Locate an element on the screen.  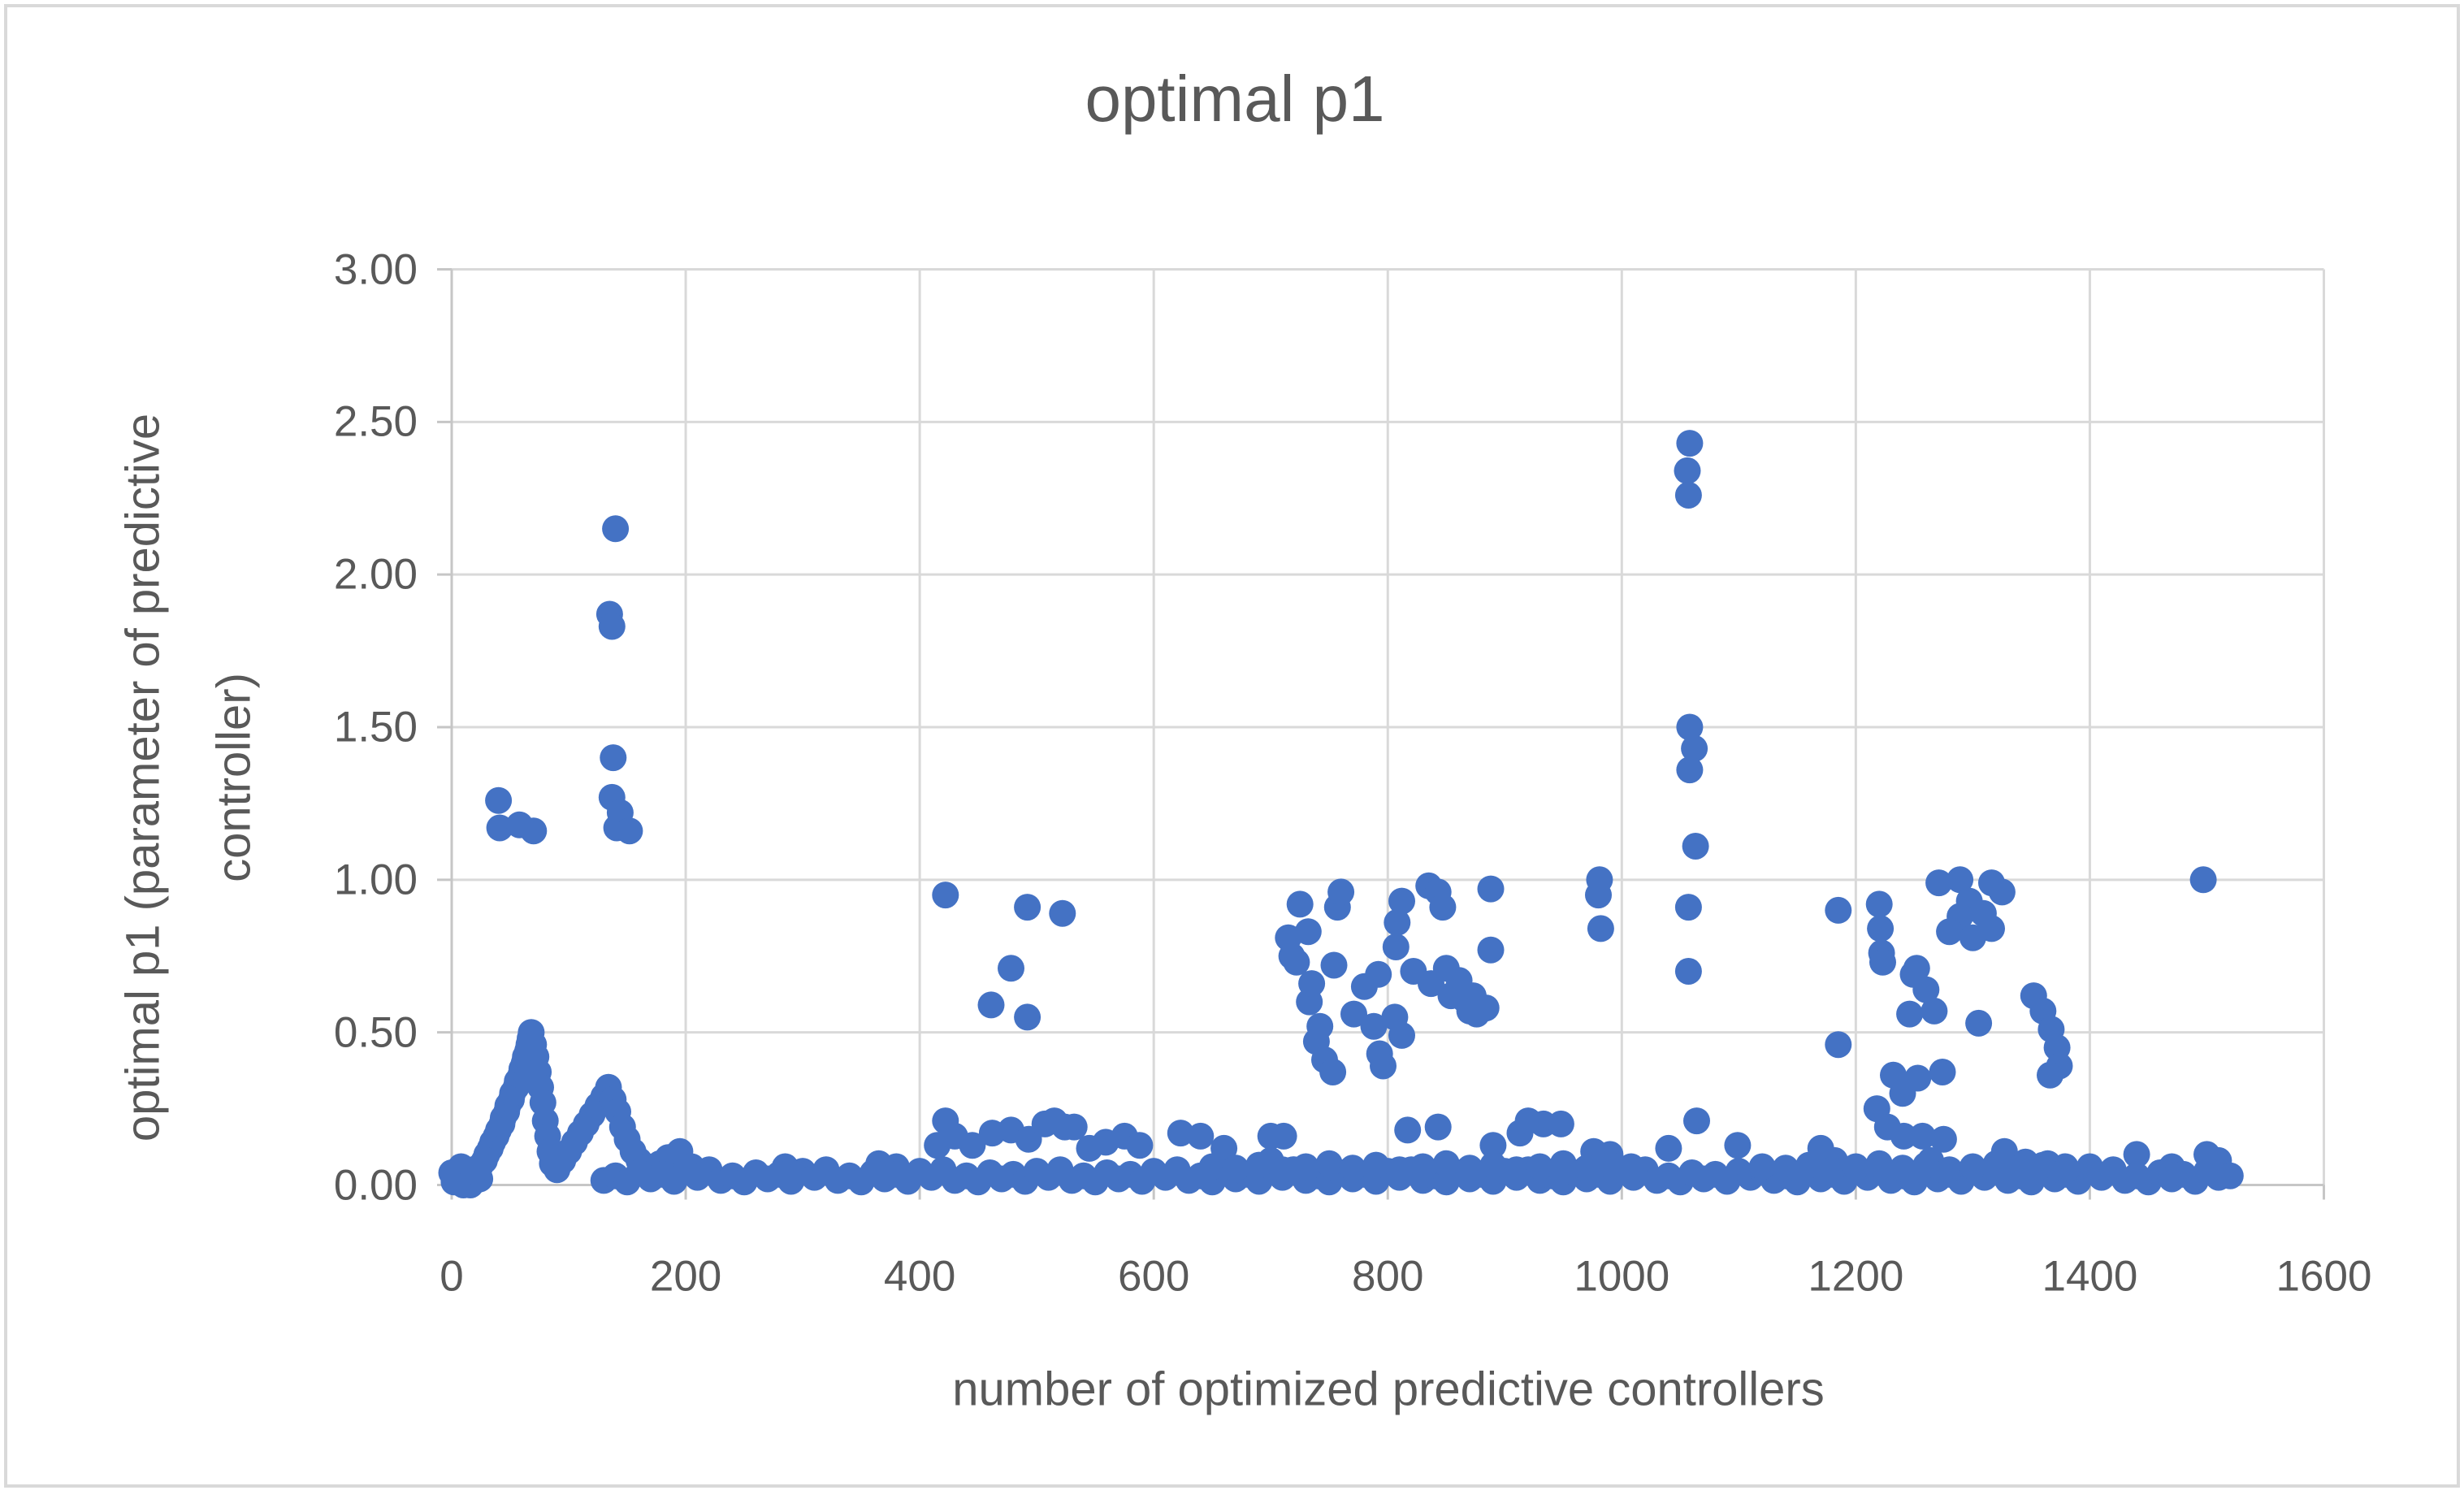
x-tick-label: 0 is located at coordinates (452, 1276).